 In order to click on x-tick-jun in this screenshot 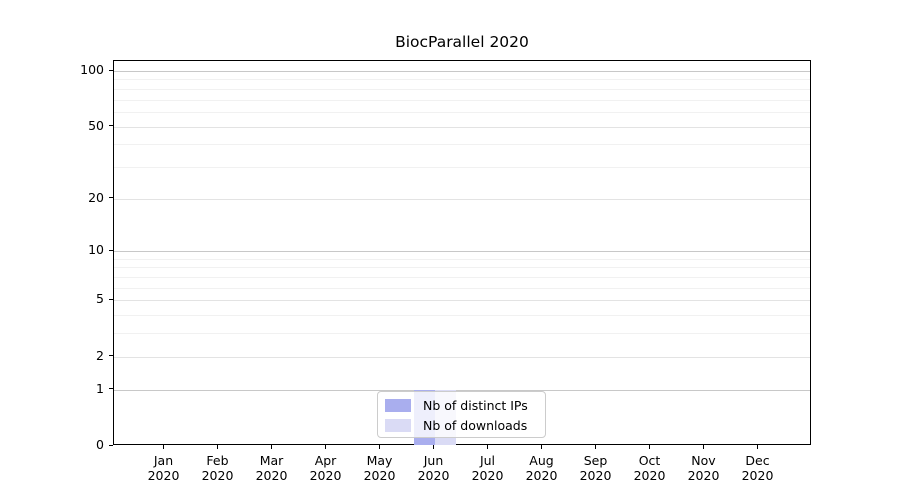, I will do `click(433, 447)`.